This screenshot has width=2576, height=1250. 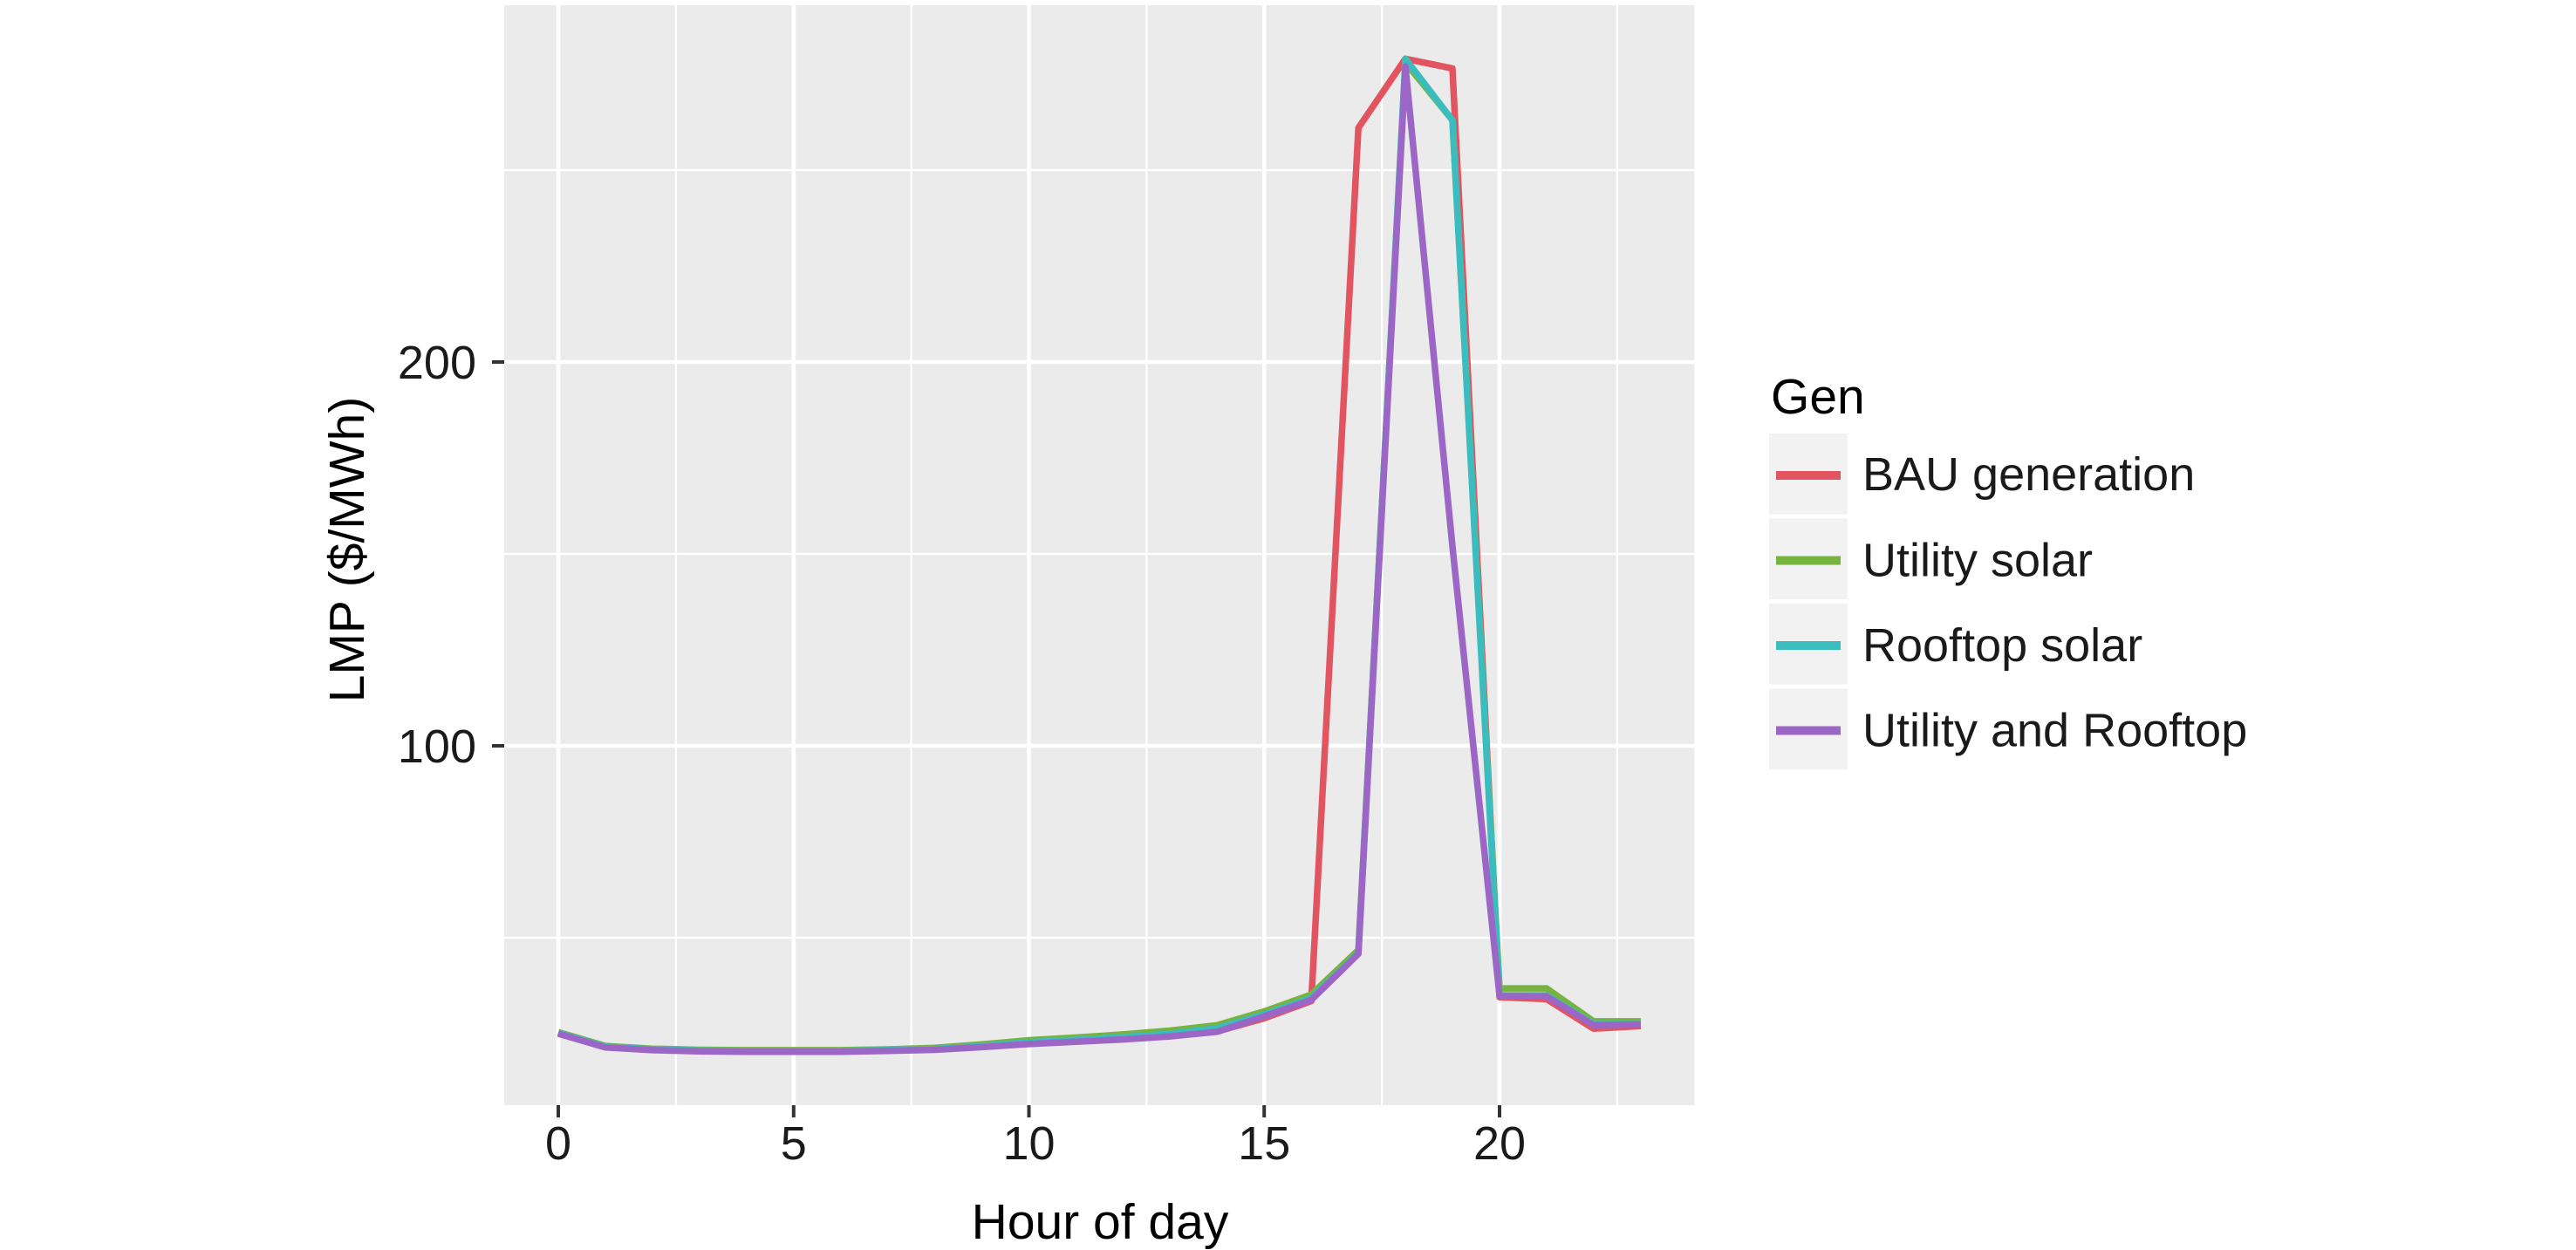 I want to click on svg-text: 200, so click(x=437, y=363).